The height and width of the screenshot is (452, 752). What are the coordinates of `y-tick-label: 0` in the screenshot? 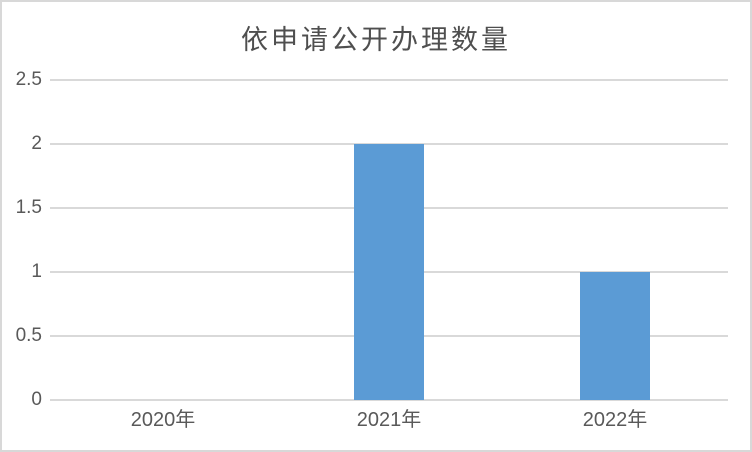 It's located at (36, 399).